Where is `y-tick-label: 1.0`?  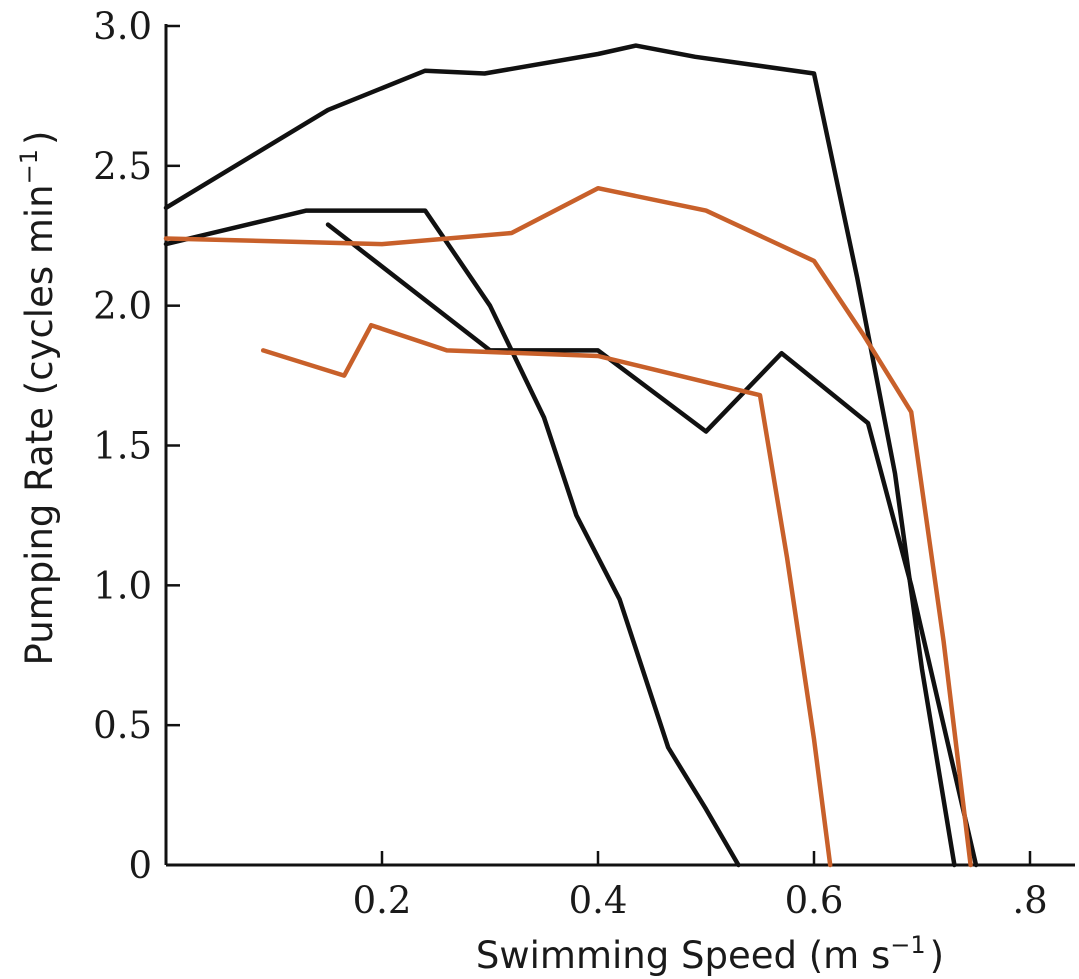
y-tick-label: 1.0 is located at coordinates (122, 585).